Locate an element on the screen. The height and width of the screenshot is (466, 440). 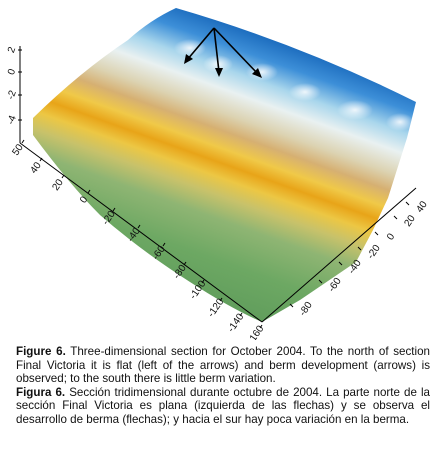
y-axis-tick-label: 20 is located at coordinates (58, 185).